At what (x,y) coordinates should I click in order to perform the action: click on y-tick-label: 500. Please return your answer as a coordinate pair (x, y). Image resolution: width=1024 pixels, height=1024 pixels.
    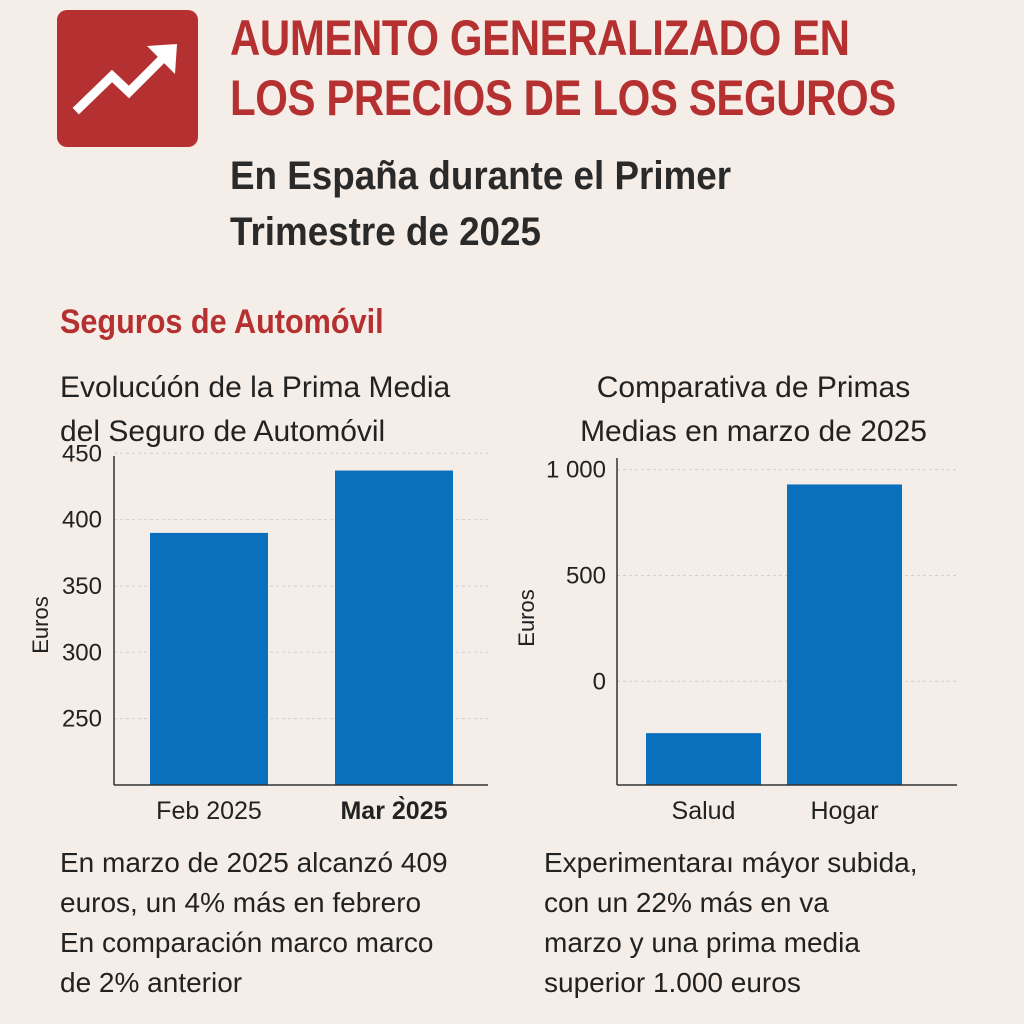
    Looking at the image, I should click on (586, 575).